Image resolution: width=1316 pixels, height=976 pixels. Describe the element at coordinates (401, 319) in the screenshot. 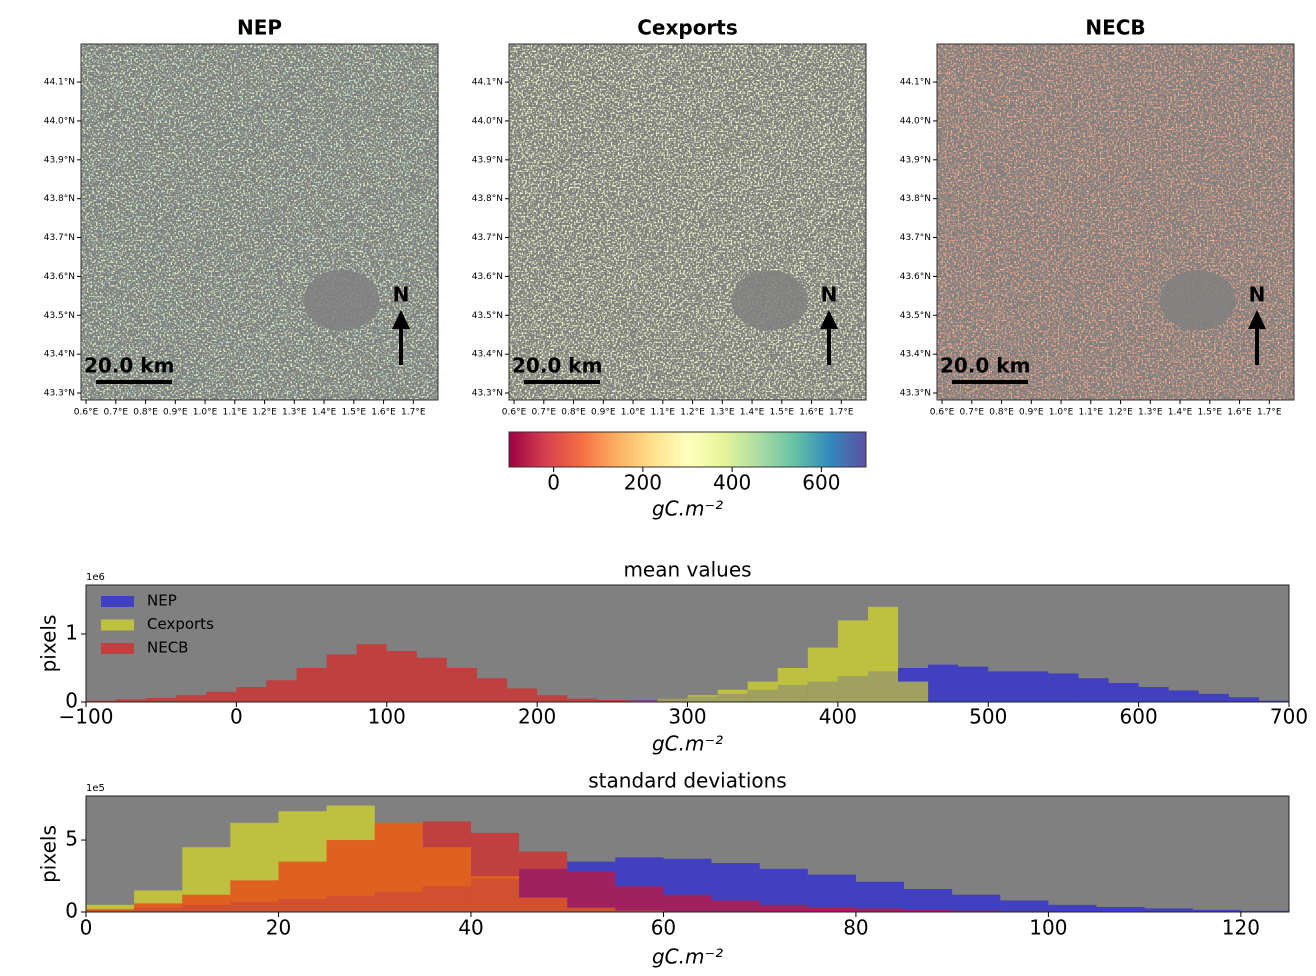

I see `north-arrow-head` at that location.